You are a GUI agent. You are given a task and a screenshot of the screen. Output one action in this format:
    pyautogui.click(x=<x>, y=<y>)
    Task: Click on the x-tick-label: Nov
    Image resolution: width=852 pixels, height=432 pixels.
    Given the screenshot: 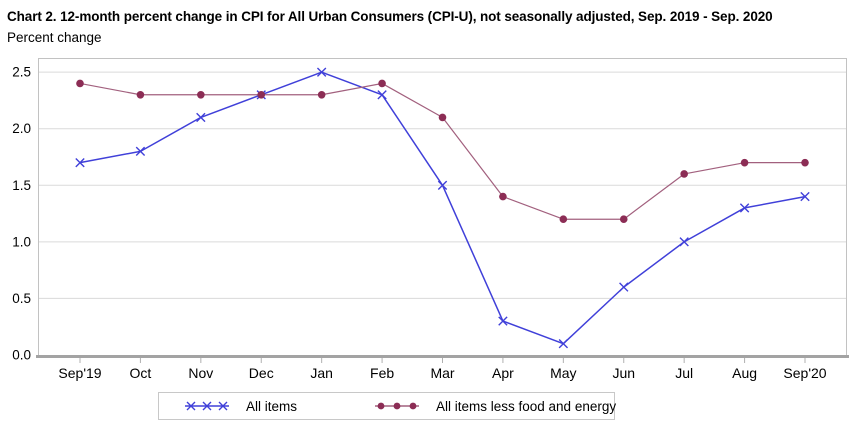 What is the action you would take?
    pyautogui.click(x=200, y=373)
    